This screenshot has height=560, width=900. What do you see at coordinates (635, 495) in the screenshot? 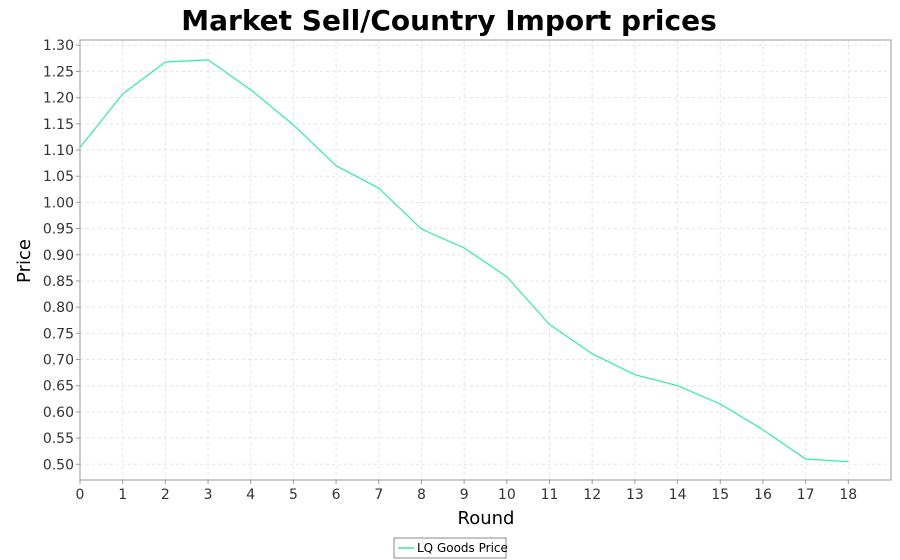
I see `x-tick-label: 13` at bounding box center [635, 495].